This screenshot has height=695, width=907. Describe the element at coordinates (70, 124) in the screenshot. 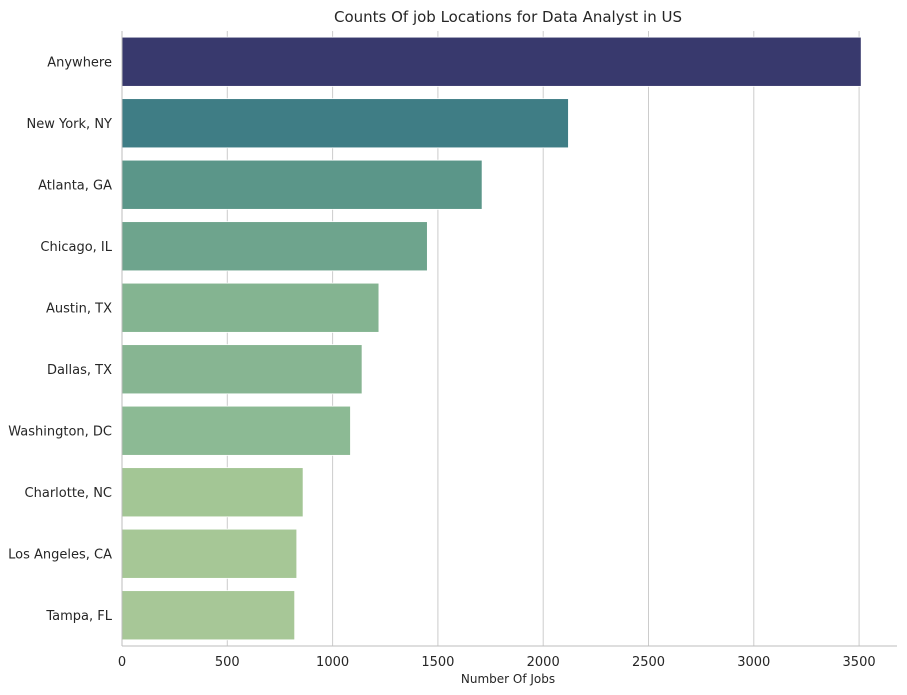

I see `y-tick-label: New York, NY` at that location.